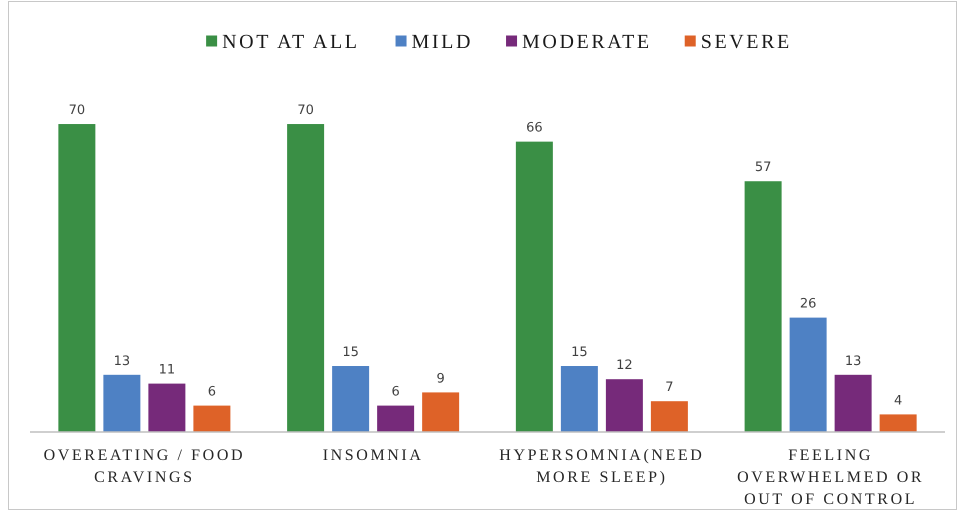 This screenshot has height=511, width=958. I want to click on x-tick-label: OVEREATING / FOOD CRAVINGS, so click(145, 466).